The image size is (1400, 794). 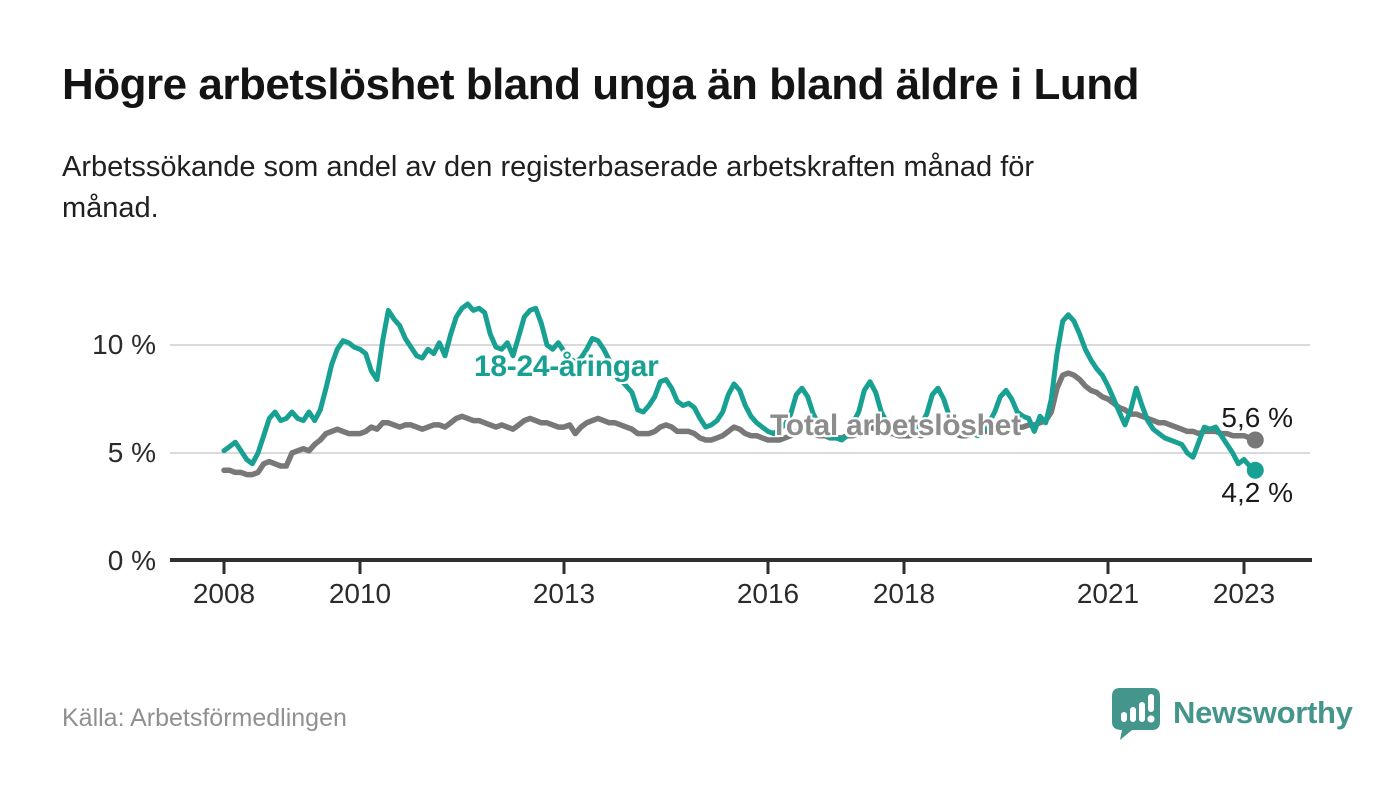 I want to click on source-note: Källa: Arbetsförmedlingen, so click(x=204, y=718).